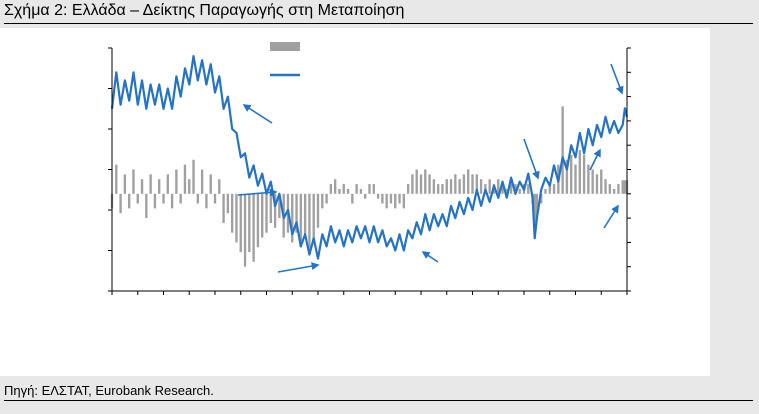 This screenshot has width=759, height=414. Describe the element at coordinates (257, 192) in the screenshot. I see `arrow-pop1` at that location.